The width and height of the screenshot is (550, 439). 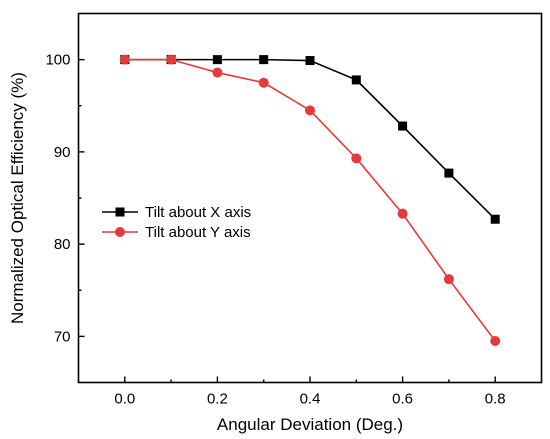 What do you see at coordinates (310, 399) in the screenshot?
I see `x-tick-label: 0.4` at bounding box center [310, 399].